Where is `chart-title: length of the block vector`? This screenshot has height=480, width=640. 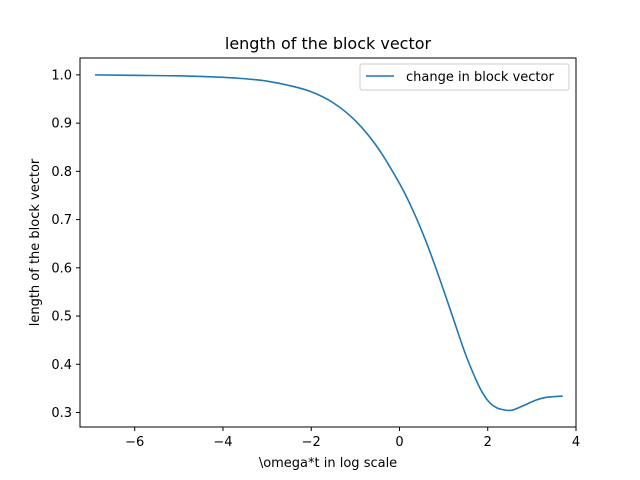
chart-title: length of the block vector is located at coordinates (328, 43).